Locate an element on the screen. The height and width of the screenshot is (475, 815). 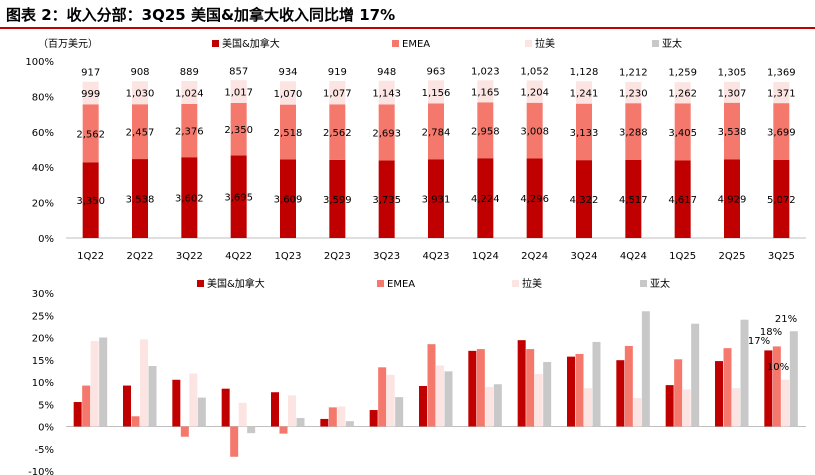
data-label: 1,262 is located at coordinates (682, 94).